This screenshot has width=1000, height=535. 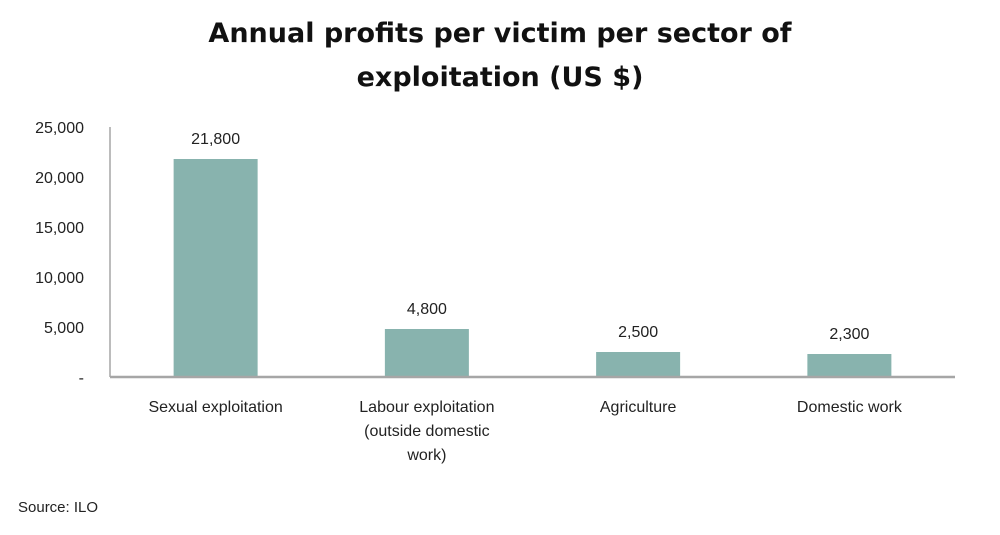 I want to click on x-category-label: Agriculture, so click(x=638, y=407).